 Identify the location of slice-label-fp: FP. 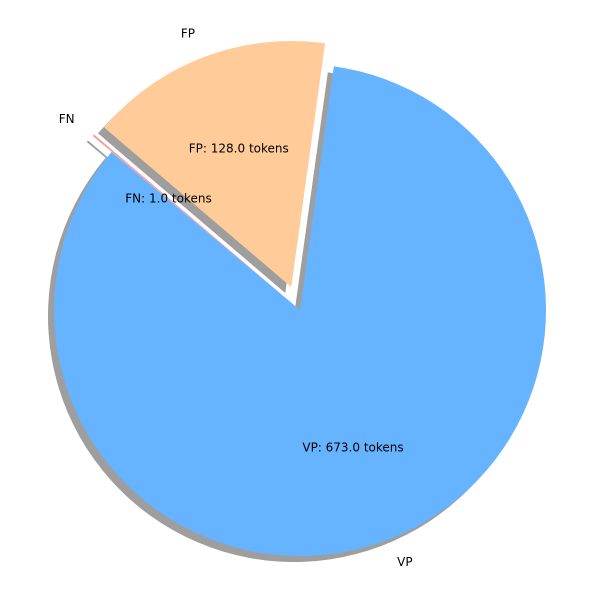
(188, 34).